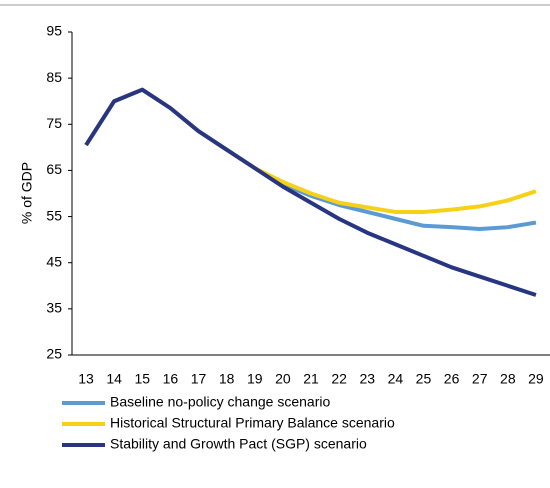 The width and height of the screenshot is (550, 488). What do you see at coordinates (54, 123) in the screenshot?
I see `y-tick-label: 75` at bounding box center [54, 123].